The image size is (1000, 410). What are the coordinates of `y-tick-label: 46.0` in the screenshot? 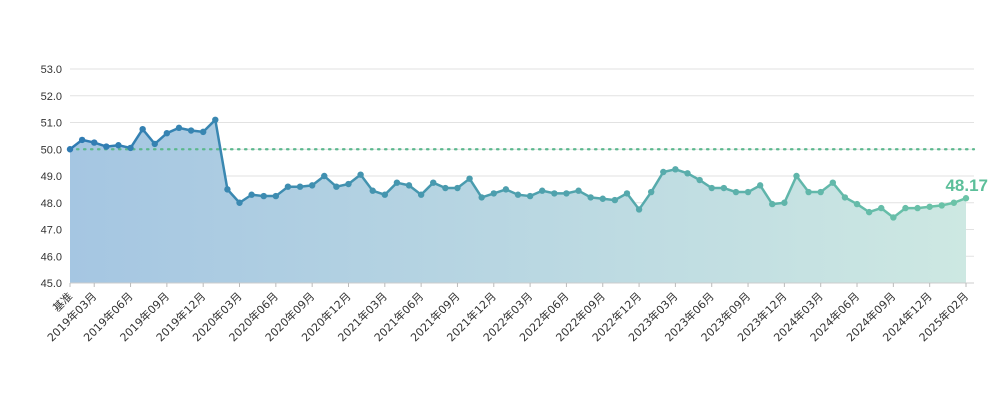 It's located at (51, 257).